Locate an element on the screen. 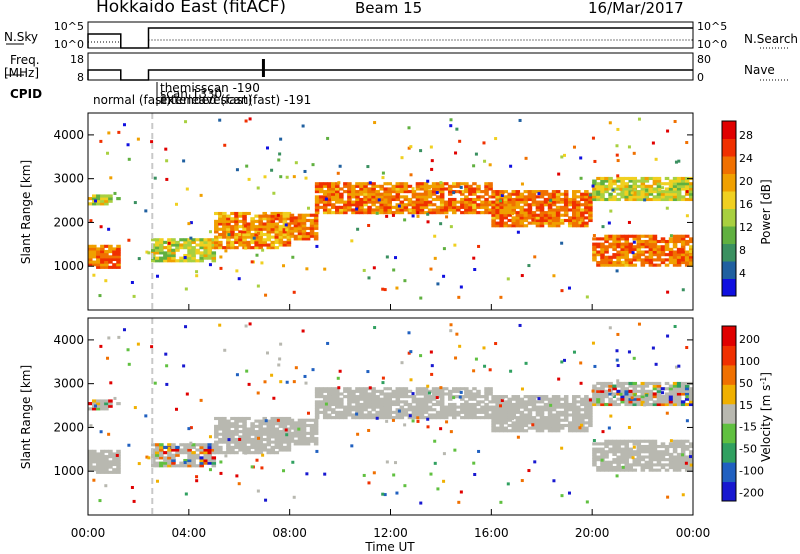 This screenshot has height=554, width=800. velocity-colorbar-tick: -50 is located at coordinates (748, 449).